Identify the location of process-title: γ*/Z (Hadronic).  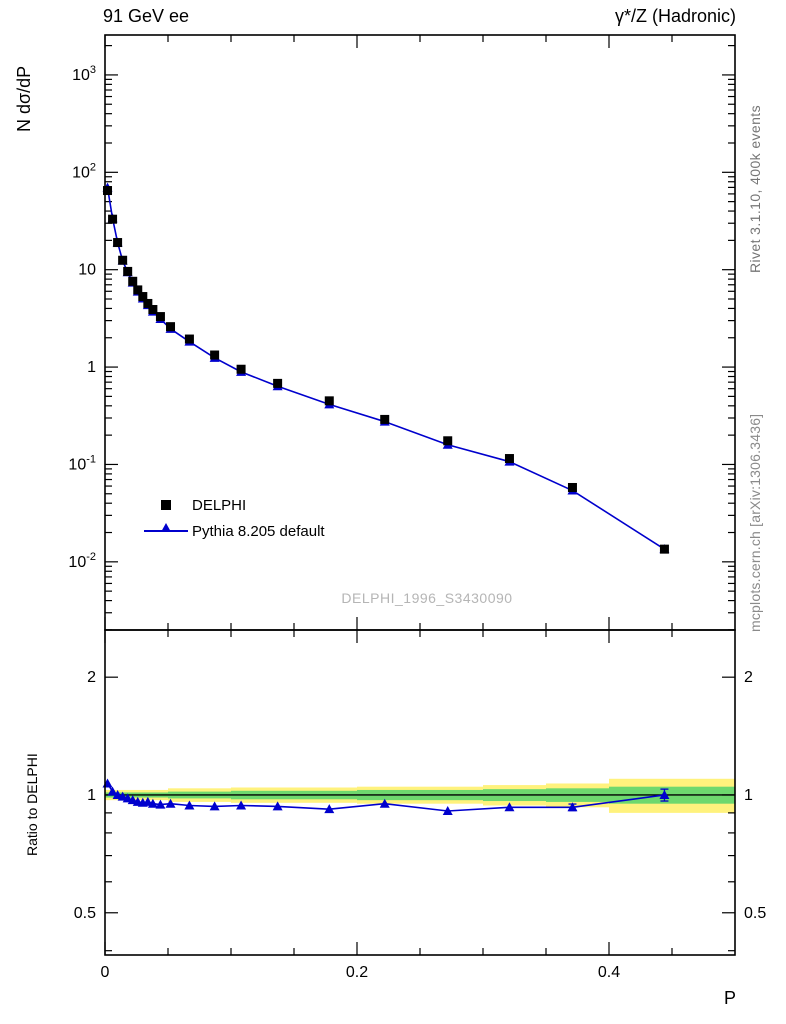
(675, 16).